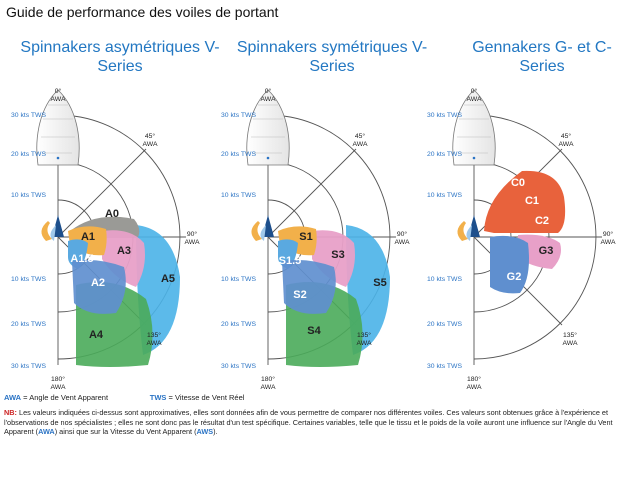 This screenshot has width=640, height=480. I want to click on note-nb: NB:, so click(10, 412).